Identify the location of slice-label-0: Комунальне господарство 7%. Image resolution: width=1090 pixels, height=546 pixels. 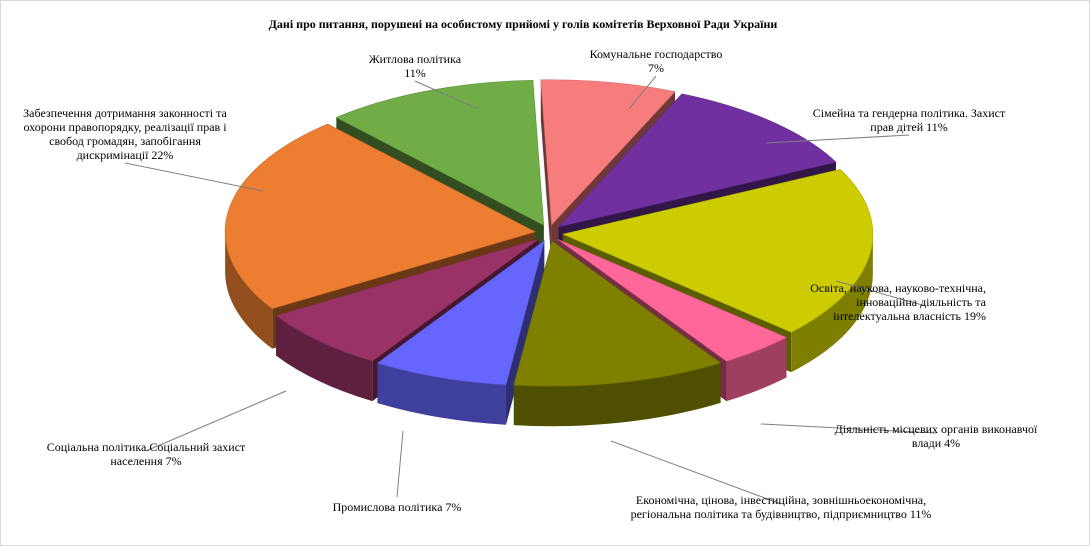
(656, 61).